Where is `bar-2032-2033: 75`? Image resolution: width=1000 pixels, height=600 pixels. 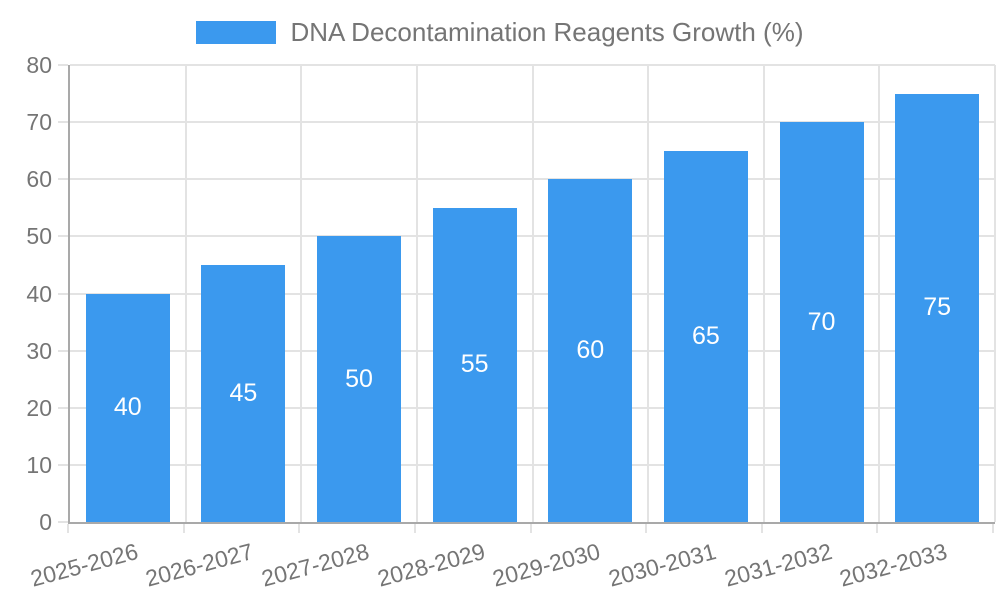
bar-2032-2033: 75 is located at coordinates (937, 307).